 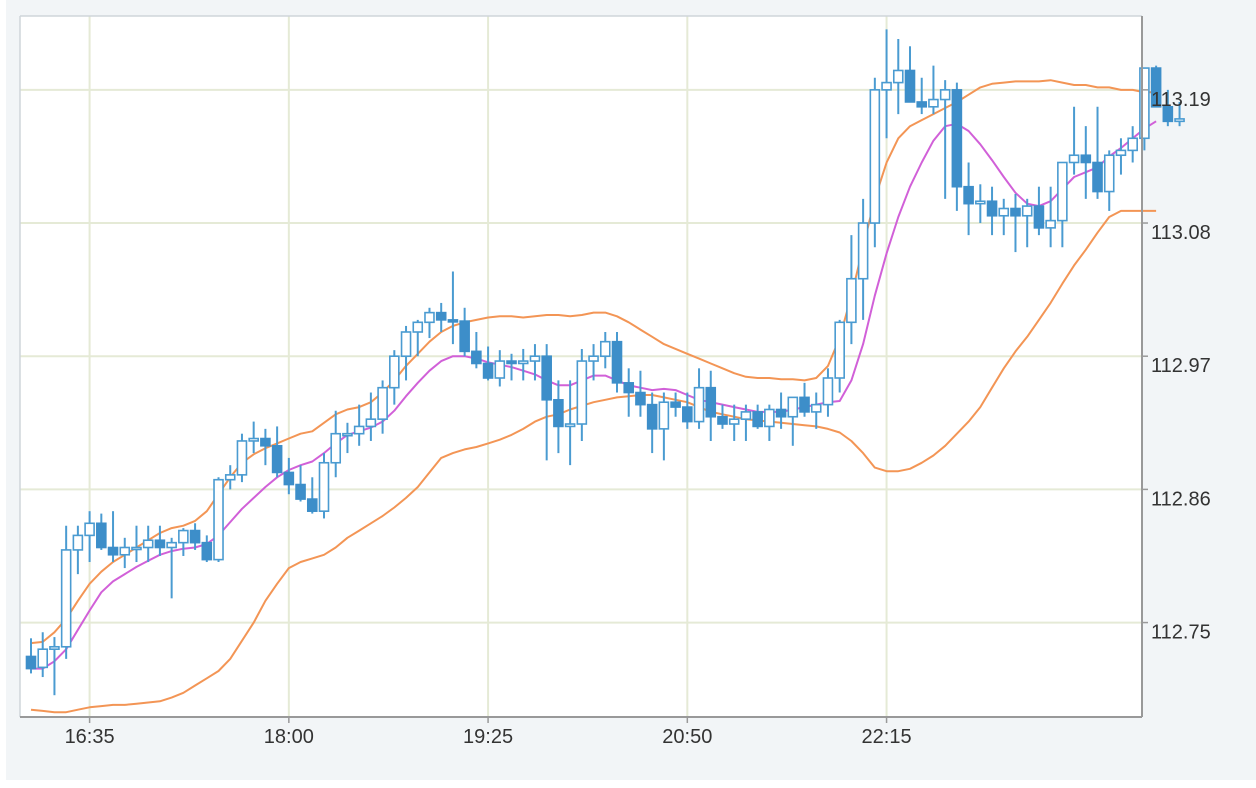 I want to click on x-tick-label: 20:50, so click(x=687, y=737).